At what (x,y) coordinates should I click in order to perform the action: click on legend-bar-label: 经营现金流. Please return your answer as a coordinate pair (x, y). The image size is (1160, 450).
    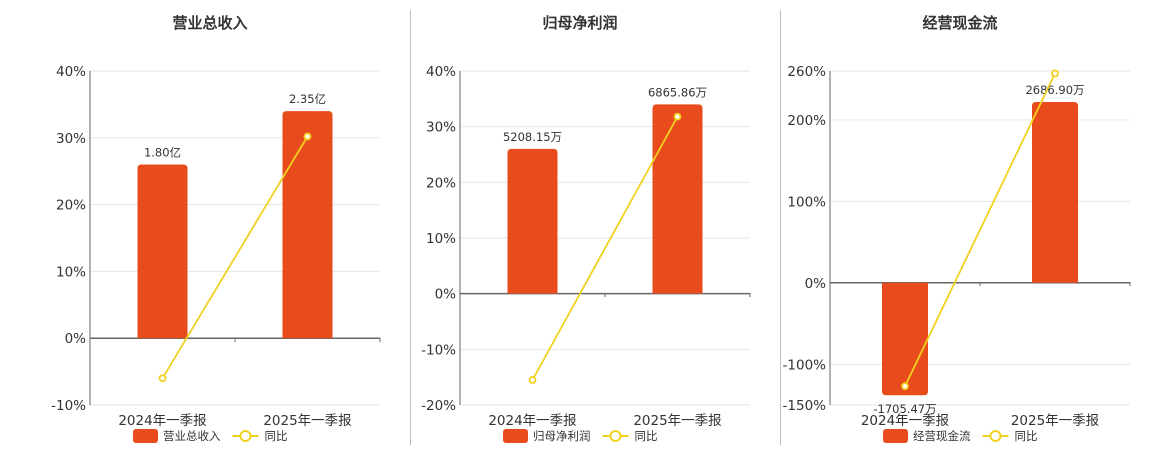
    Looking at the image, I should click on (942, 436).